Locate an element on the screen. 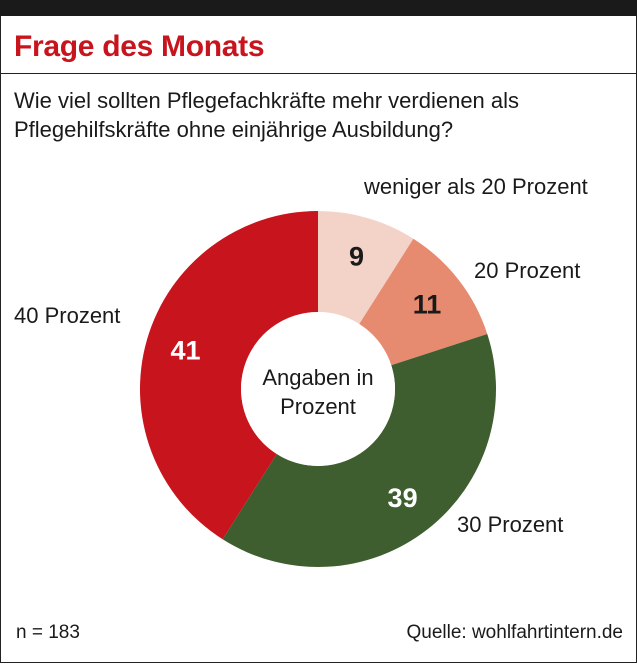 The width and height of the screenshot is (637, 664). legend-label-less-than-20: weniger als 20 Prozent is located at coordinates (476, 186).